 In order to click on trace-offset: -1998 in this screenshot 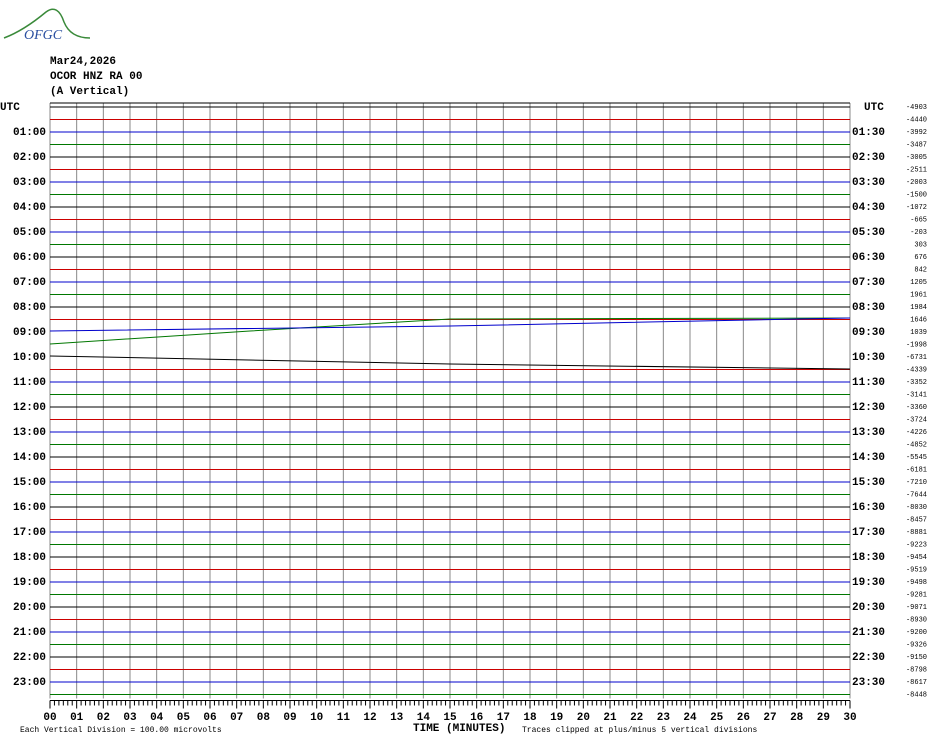, I will do `click(916, 345)`.